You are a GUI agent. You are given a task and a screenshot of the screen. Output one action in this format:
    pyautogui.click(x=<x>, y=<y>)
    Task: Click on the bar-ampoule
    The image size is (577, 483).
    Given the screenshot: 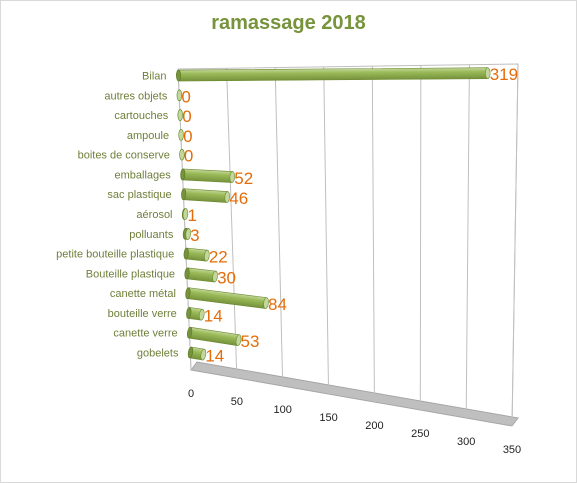 What is the action you would take?
    pyautogui.click(x=181, y=135)
    